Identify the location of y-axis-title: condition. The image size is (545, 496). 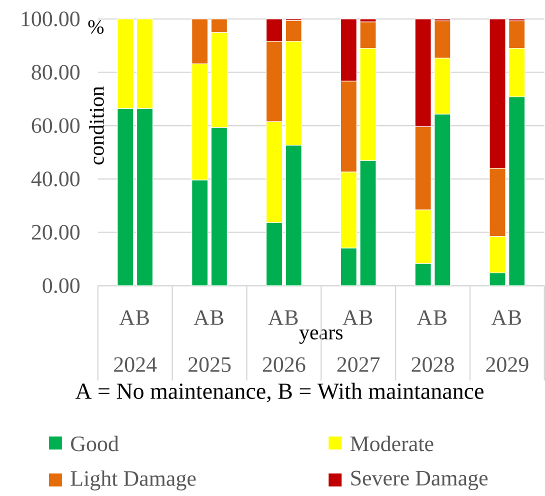
(96, 125).